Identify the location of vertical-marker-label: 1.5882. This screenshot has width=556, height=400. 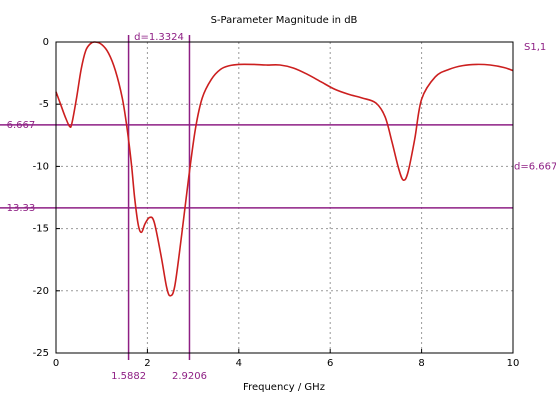
(128, 376).